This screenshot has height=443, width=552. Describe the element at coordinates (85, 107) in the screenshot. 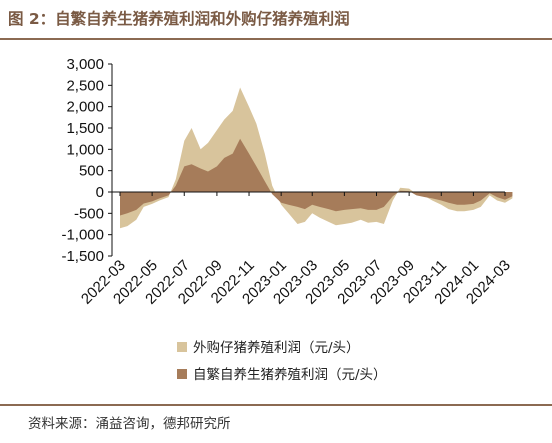

I see `y-tick-label: 2,000` at that location.